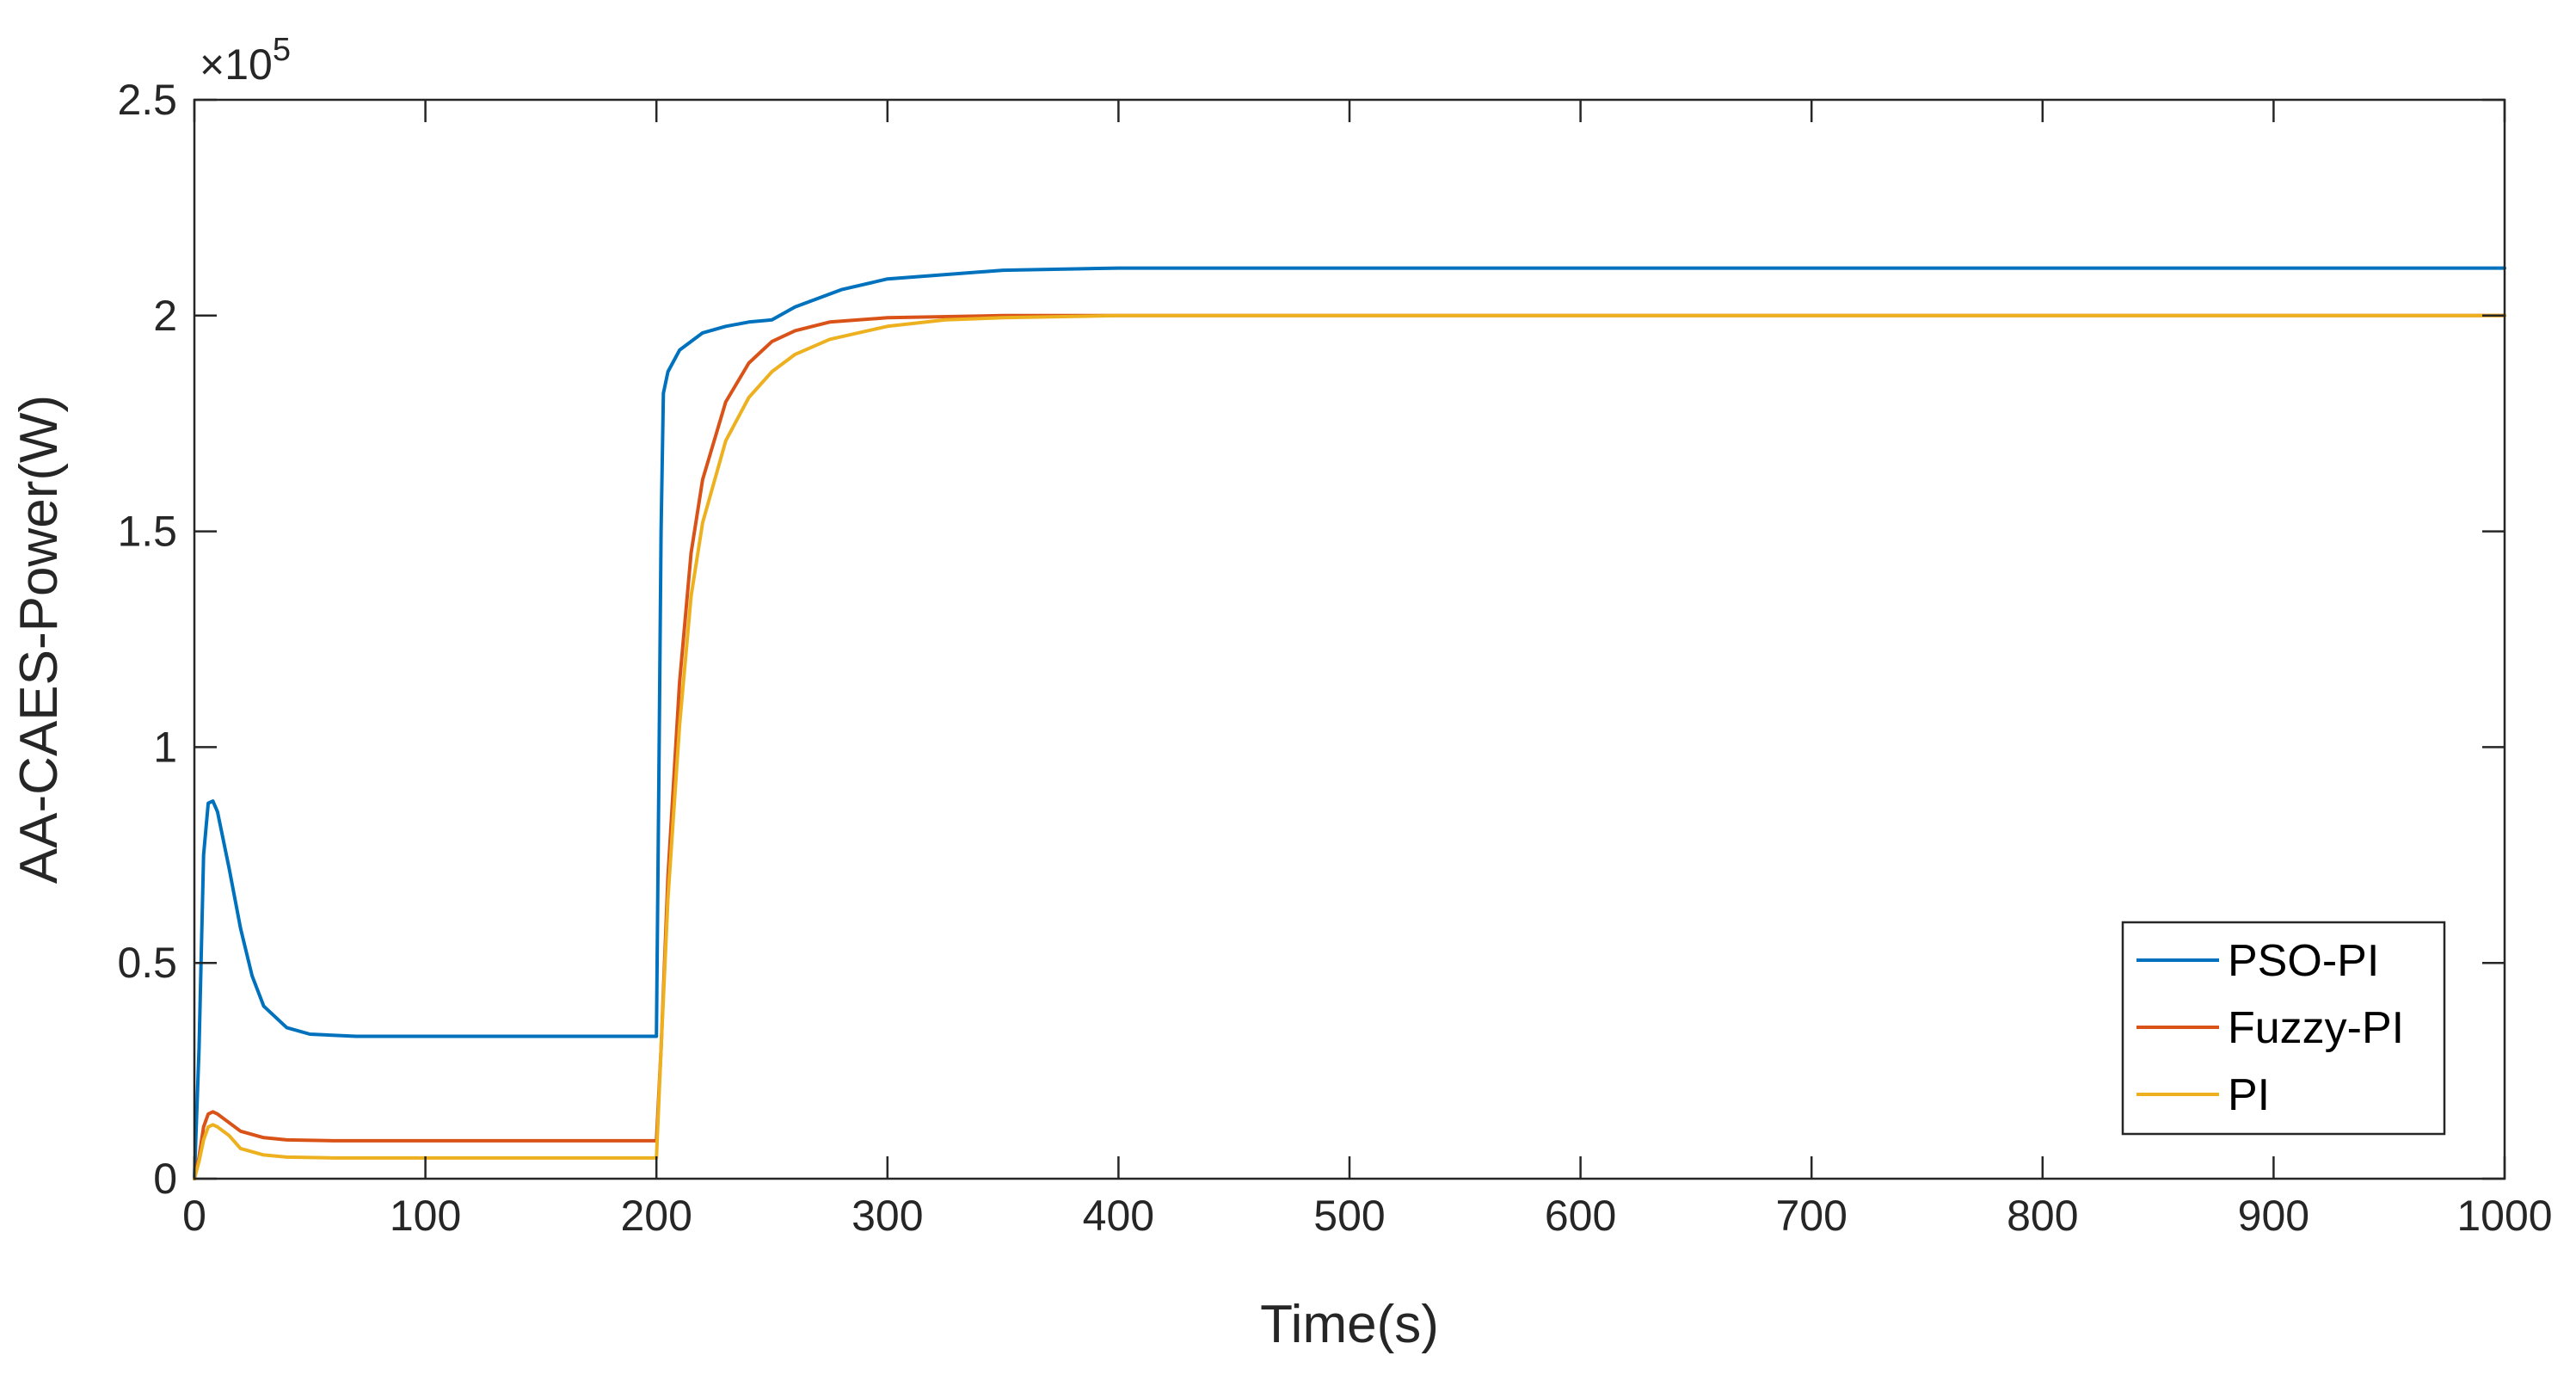 Image resolution: width=2576 pixels, height=1374 pixels. I want to click on y-tick-label: 1, so click(165, 747).